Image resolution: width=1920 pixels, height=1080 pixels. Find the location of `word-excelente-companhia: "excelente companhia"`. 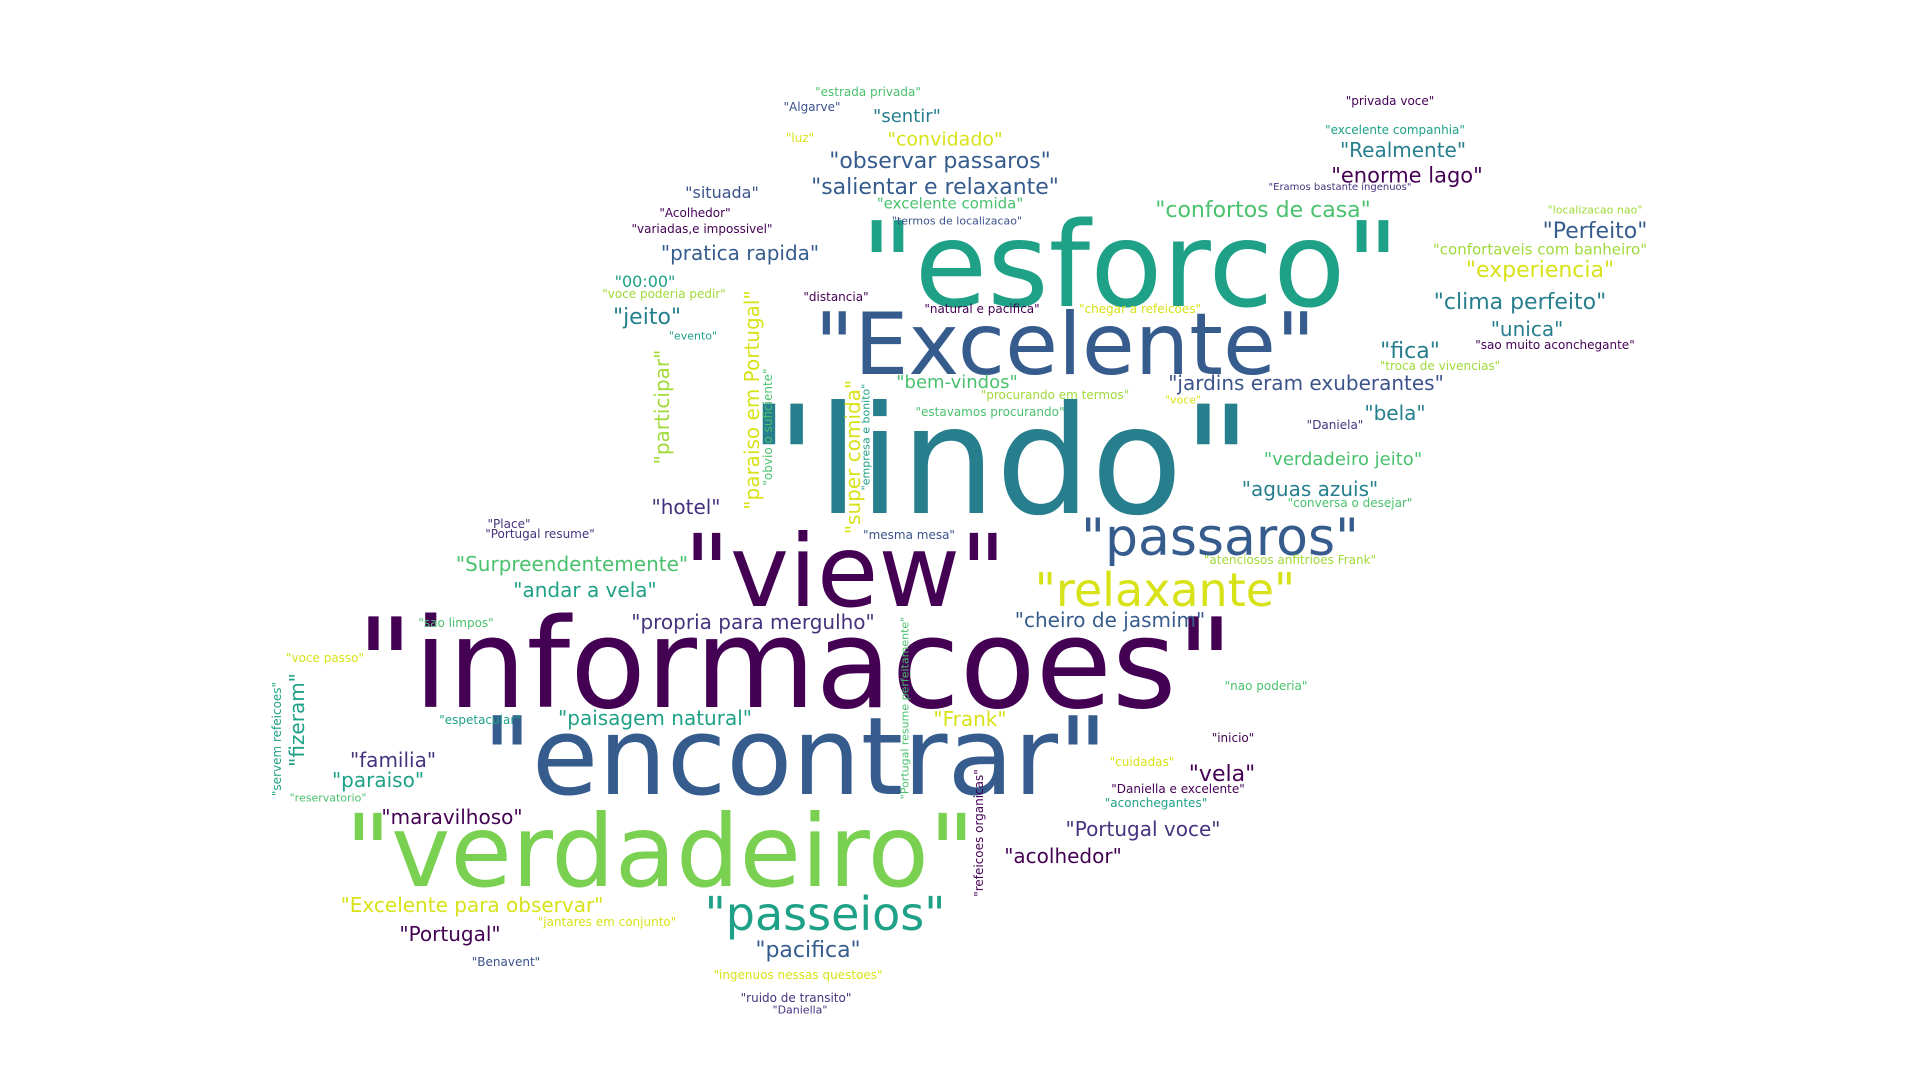

word-excelente-companhia: "excelente companhia" is located at coordinates (1395, 130).